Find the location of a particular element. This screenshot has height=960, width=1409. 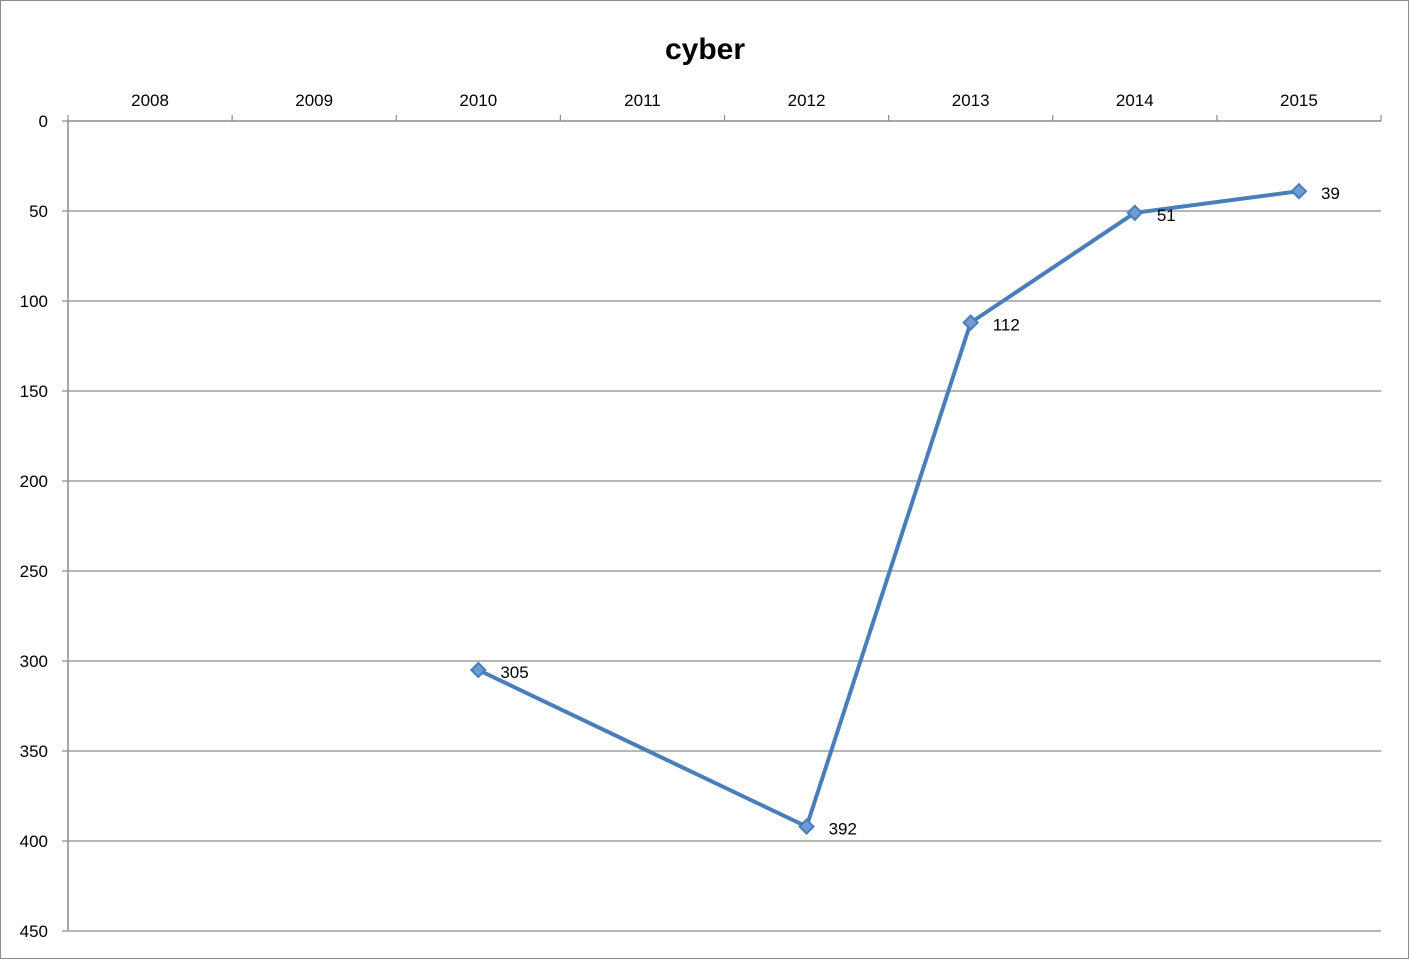

y-tick-label: 450 is located at coordinates (34, 931).